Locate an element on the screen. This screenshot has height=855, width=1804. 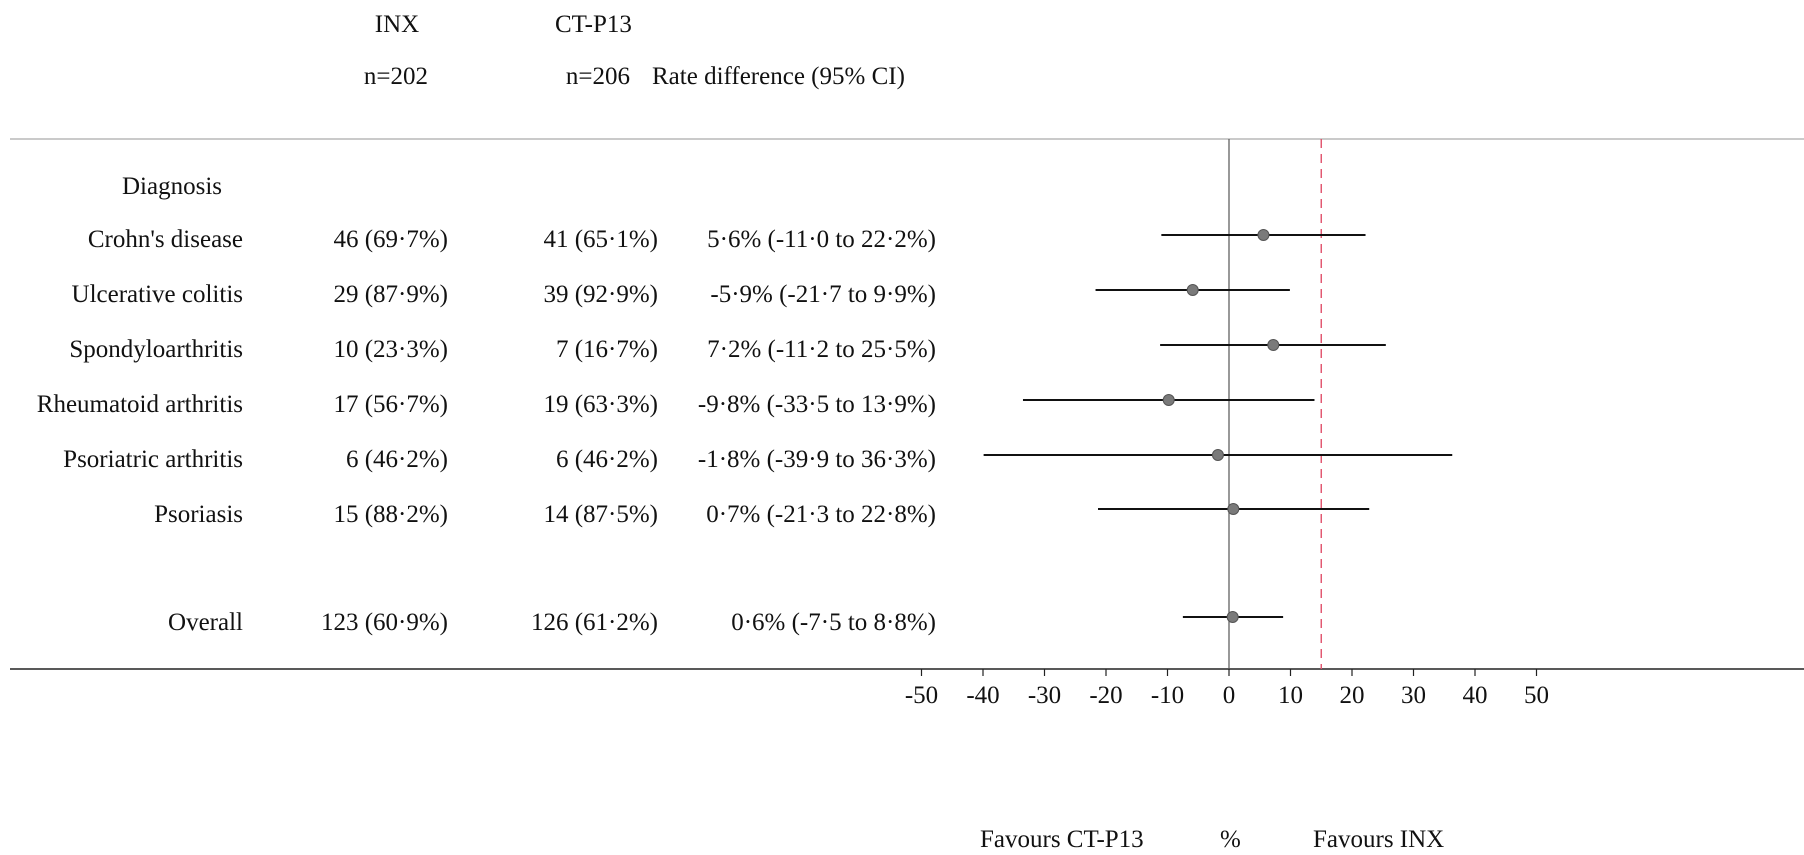
row-inx-value: 123 (60·9%) is located at coordinates (384, 622).